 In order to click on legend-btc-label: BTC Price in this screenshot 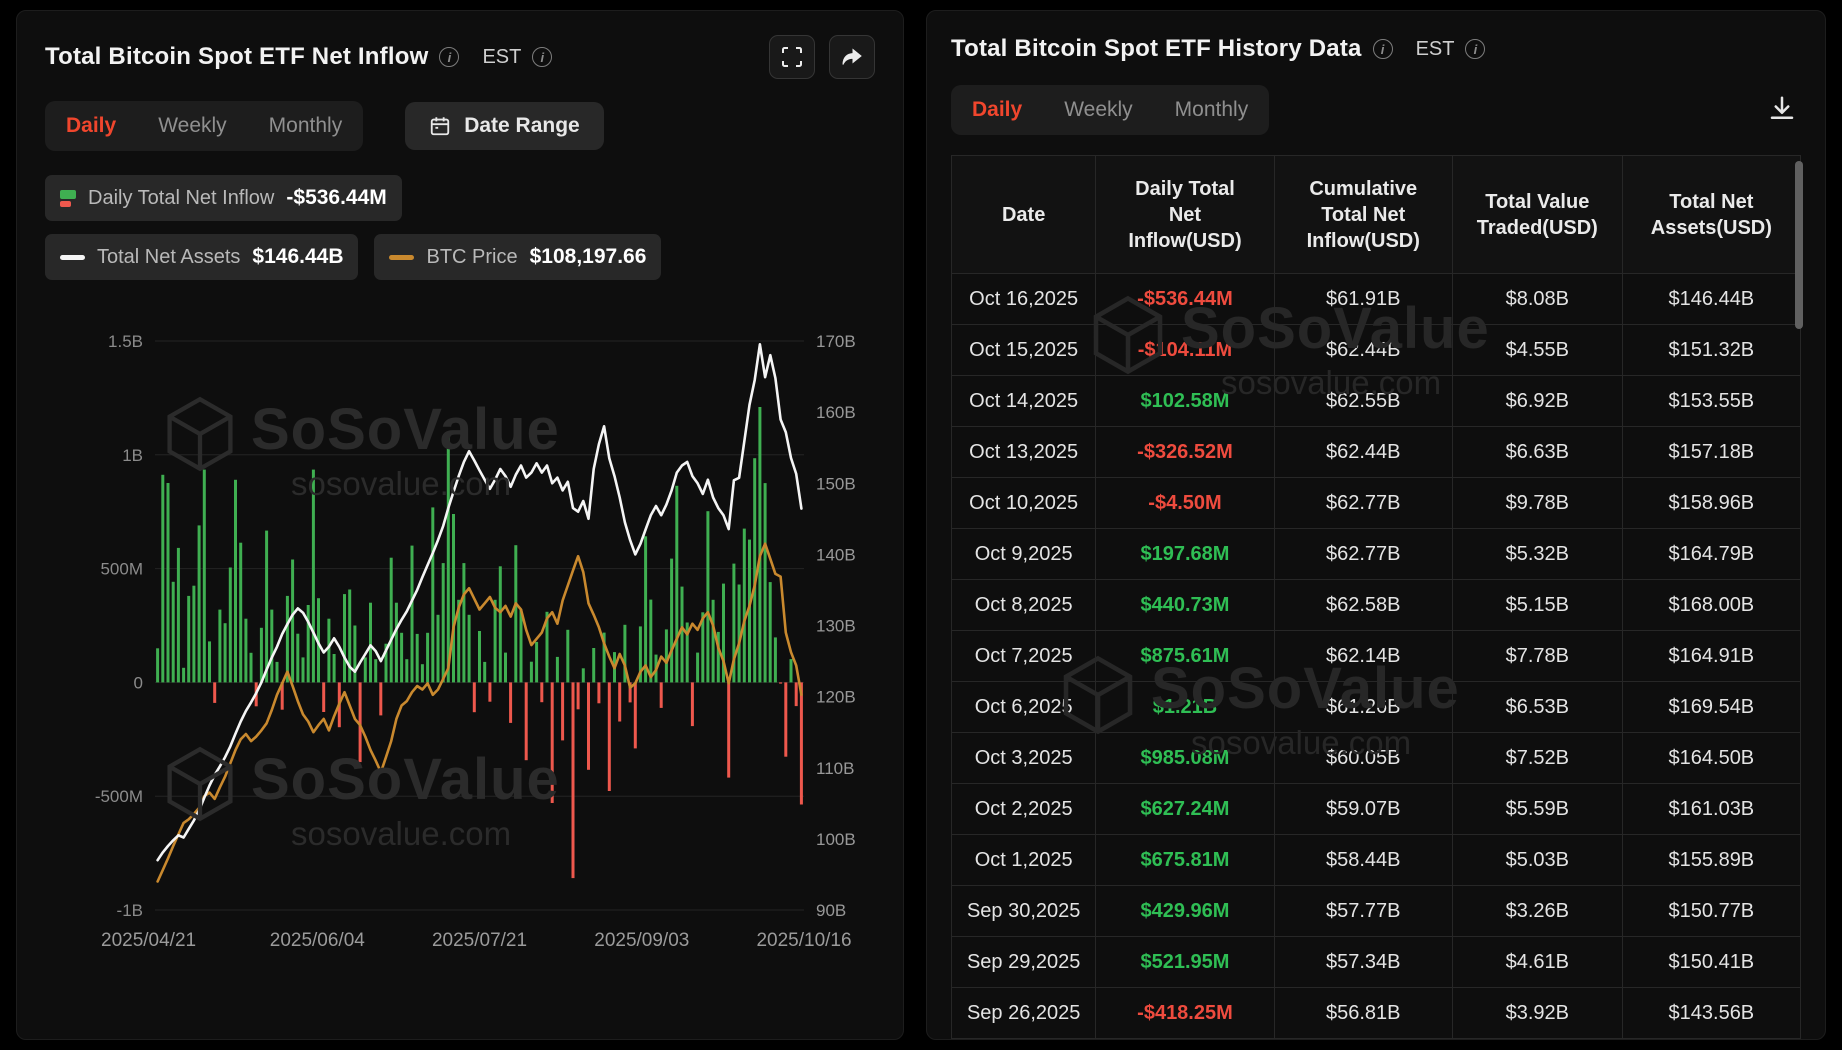, I will do `click(472, 256)`.